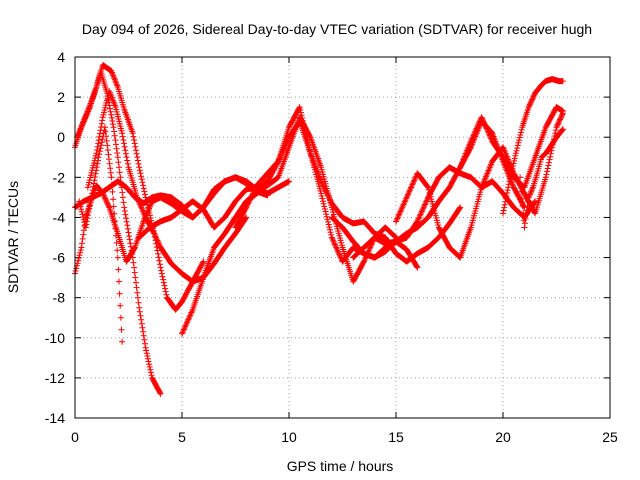 The width and height of the screenshot is (640, 480). What do you see at coordinates (182, 437) in the screenshot?
I see `x-tick-label: 5` at bounding box center [182, 437].